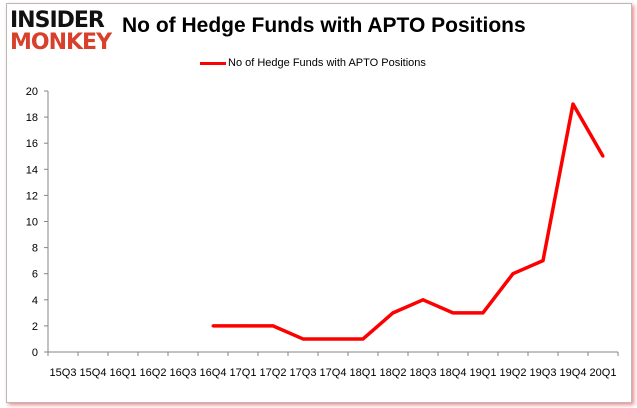 This screenshot has height=408, width=637. Describe the element at coordinates (603, 373) in the screenshot. I see `x-tick-label: 20Q1` at that location.